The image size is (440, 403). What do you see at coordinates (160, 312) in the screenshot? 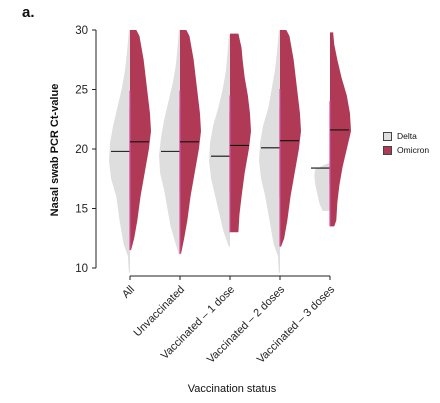
I see `x-tick-label-1: Unvaccinated` at bounding box center [160, 312].